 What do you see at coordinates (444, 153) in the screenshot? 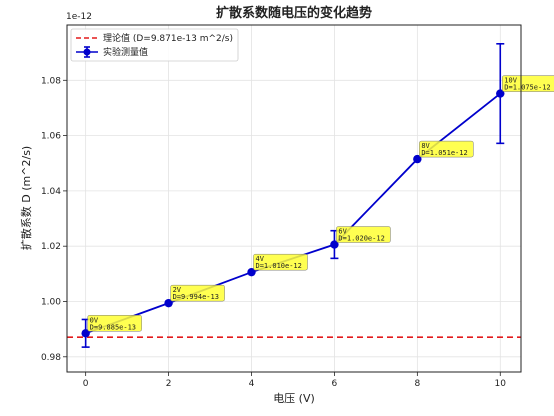
I see `annotation-text: D=1.051e-12` at bounding box center [444, 153].